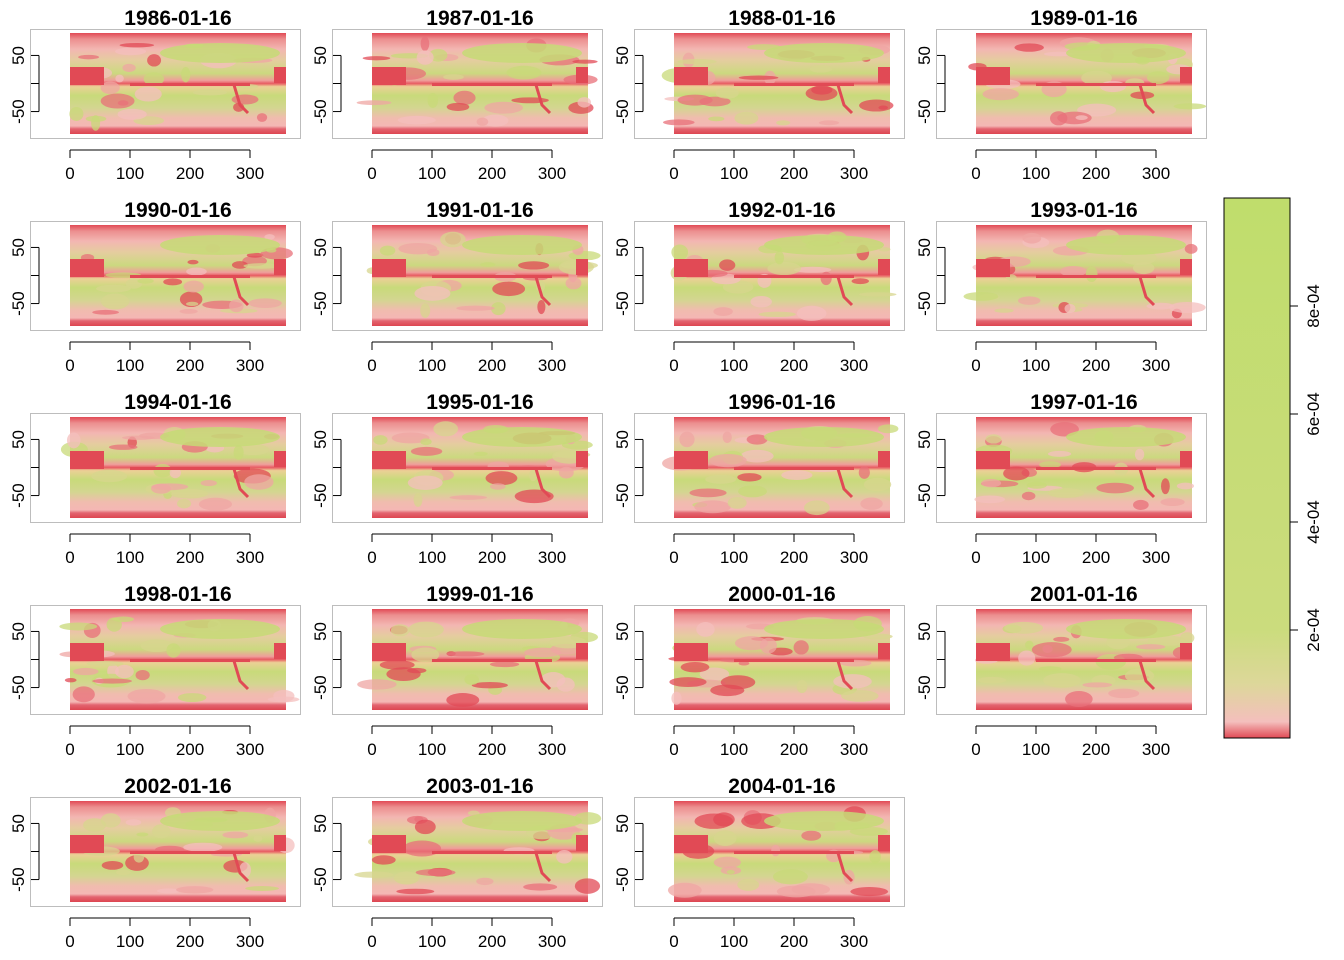 This screenshot has width=1344, height=960. What do you see at coordinates (1273, 468) in the screenshot?
I see `colorbar-legend: 2e-04 4e-04 6e-04 8e-04` at bounding box center [1273, 468].